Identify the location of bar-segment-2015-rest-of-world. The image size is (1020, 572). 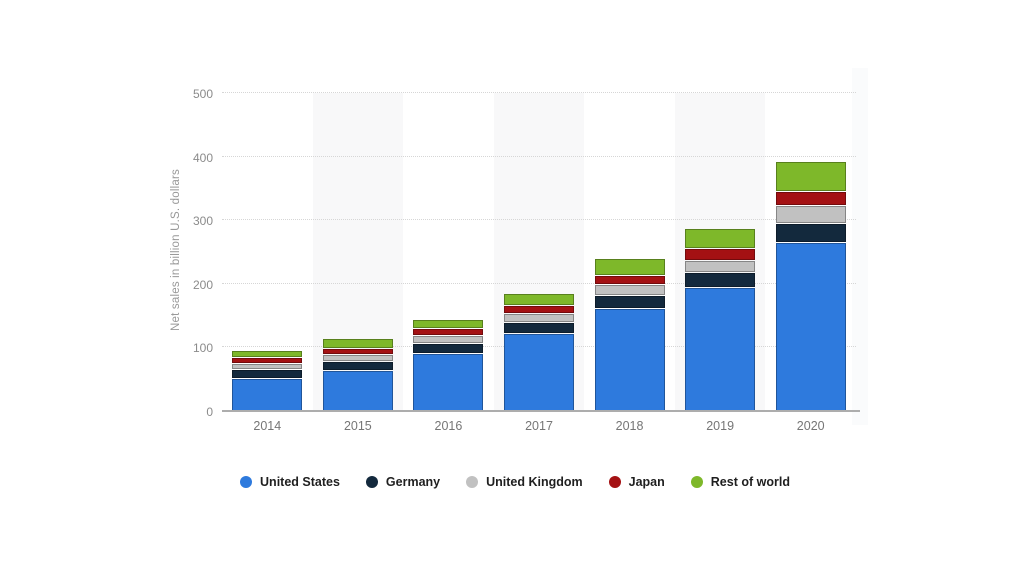
(357, 344).